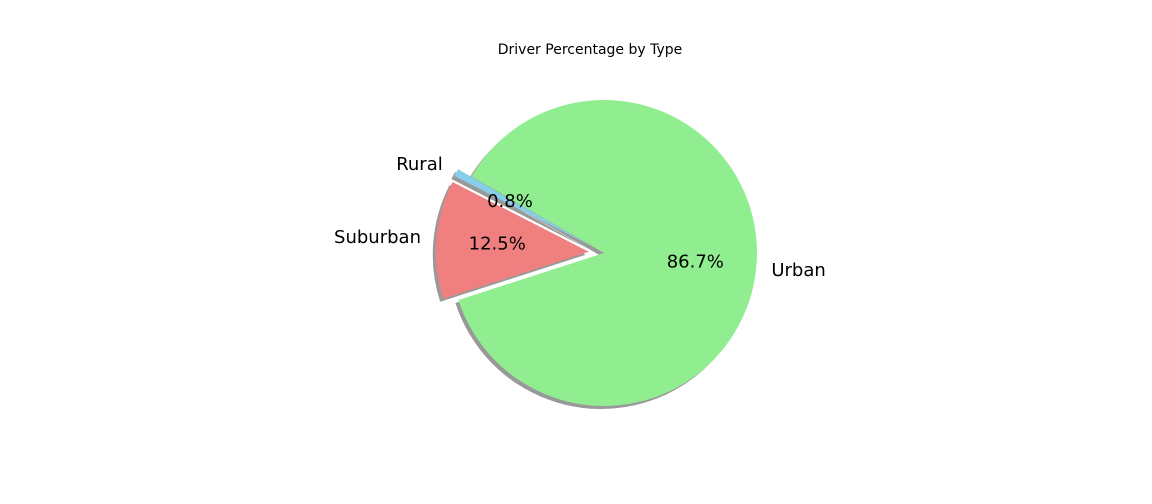 This screenshot has width=1152, height=504. I want to click on slice-label-suburban: Suburban, so click(377, 237).